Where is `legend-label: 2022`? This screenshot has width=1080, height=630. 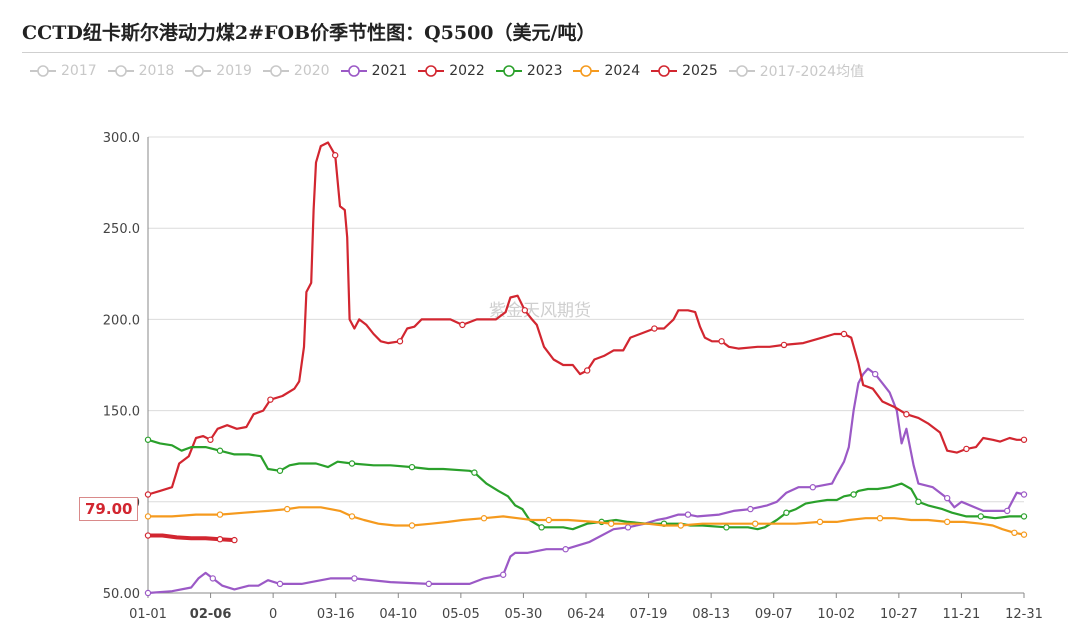 legend-label: 2022 is located at coordinates (467, 71).